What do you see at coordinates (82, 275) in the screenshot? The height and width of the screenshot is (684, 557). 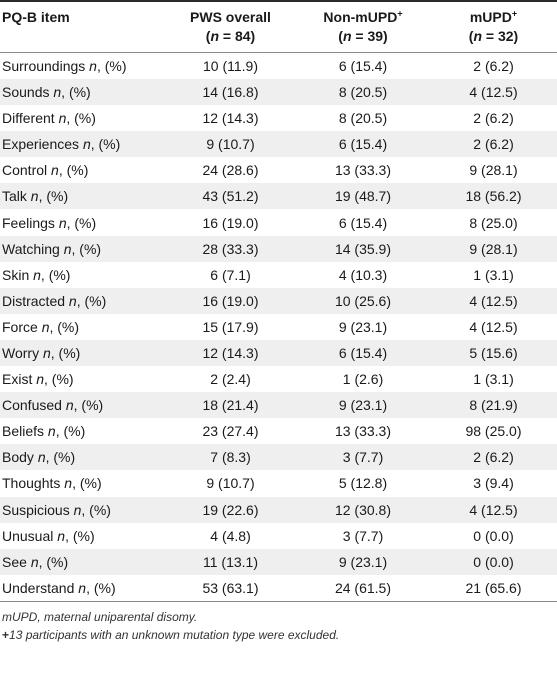 I see `cell-item: Skin n, (%)` at bounding box center [82, 275].